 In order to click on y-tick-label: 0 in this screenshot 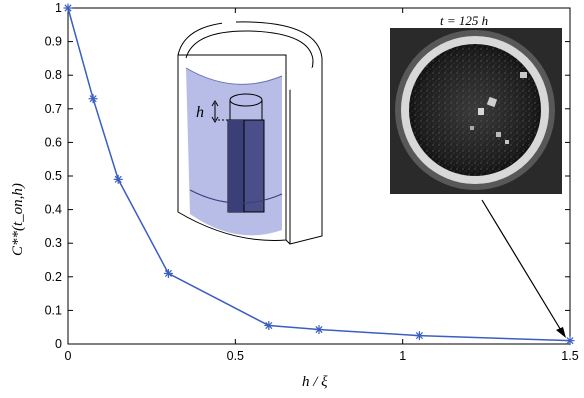, I will do `click(58, 344)`.